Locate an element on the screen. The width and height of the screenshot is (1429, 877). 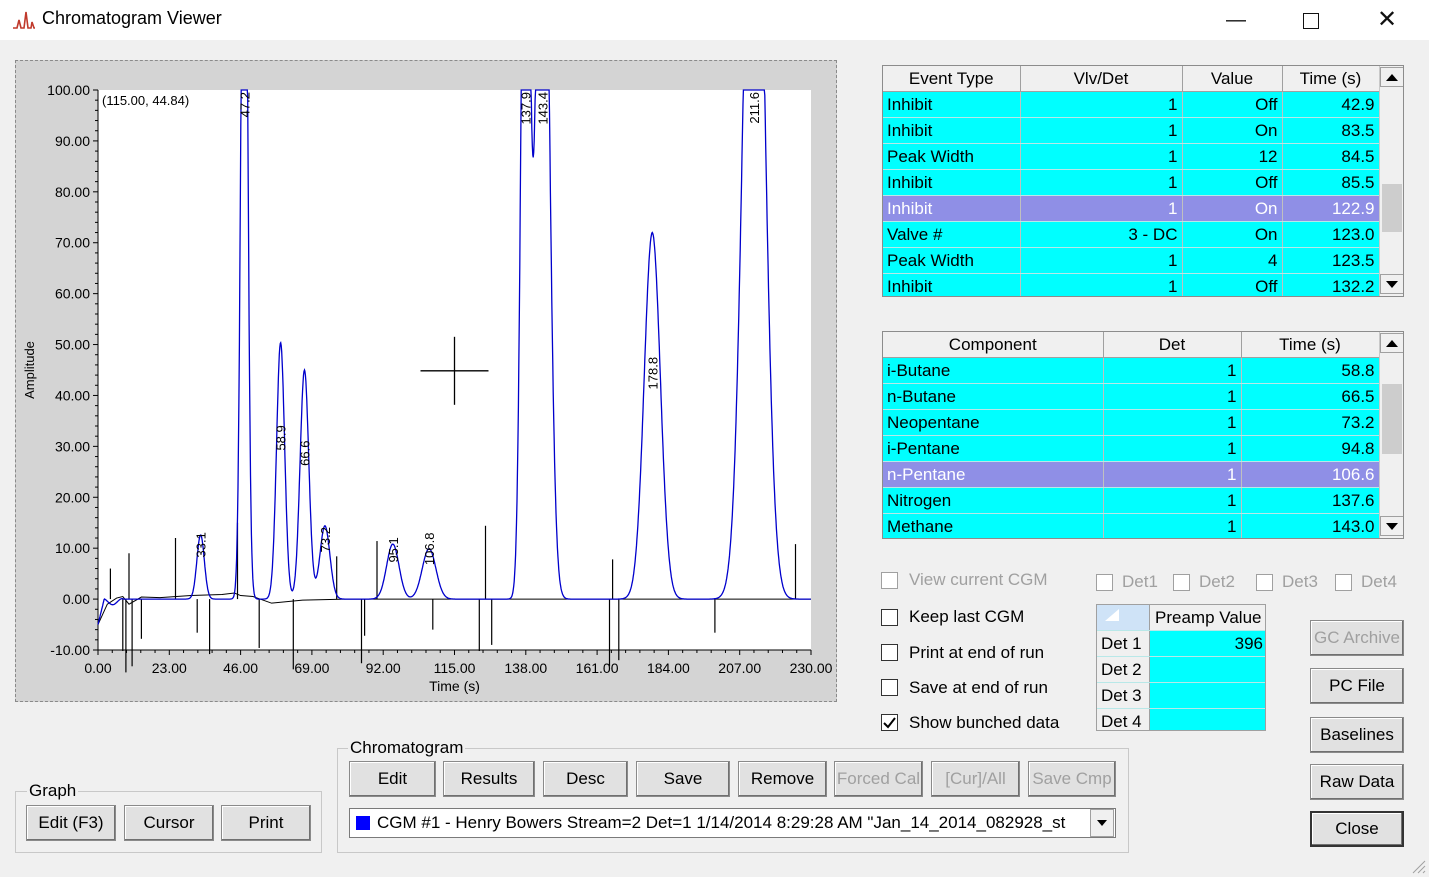
baselines-button: Baselines is located at coordinates (1357, 735).